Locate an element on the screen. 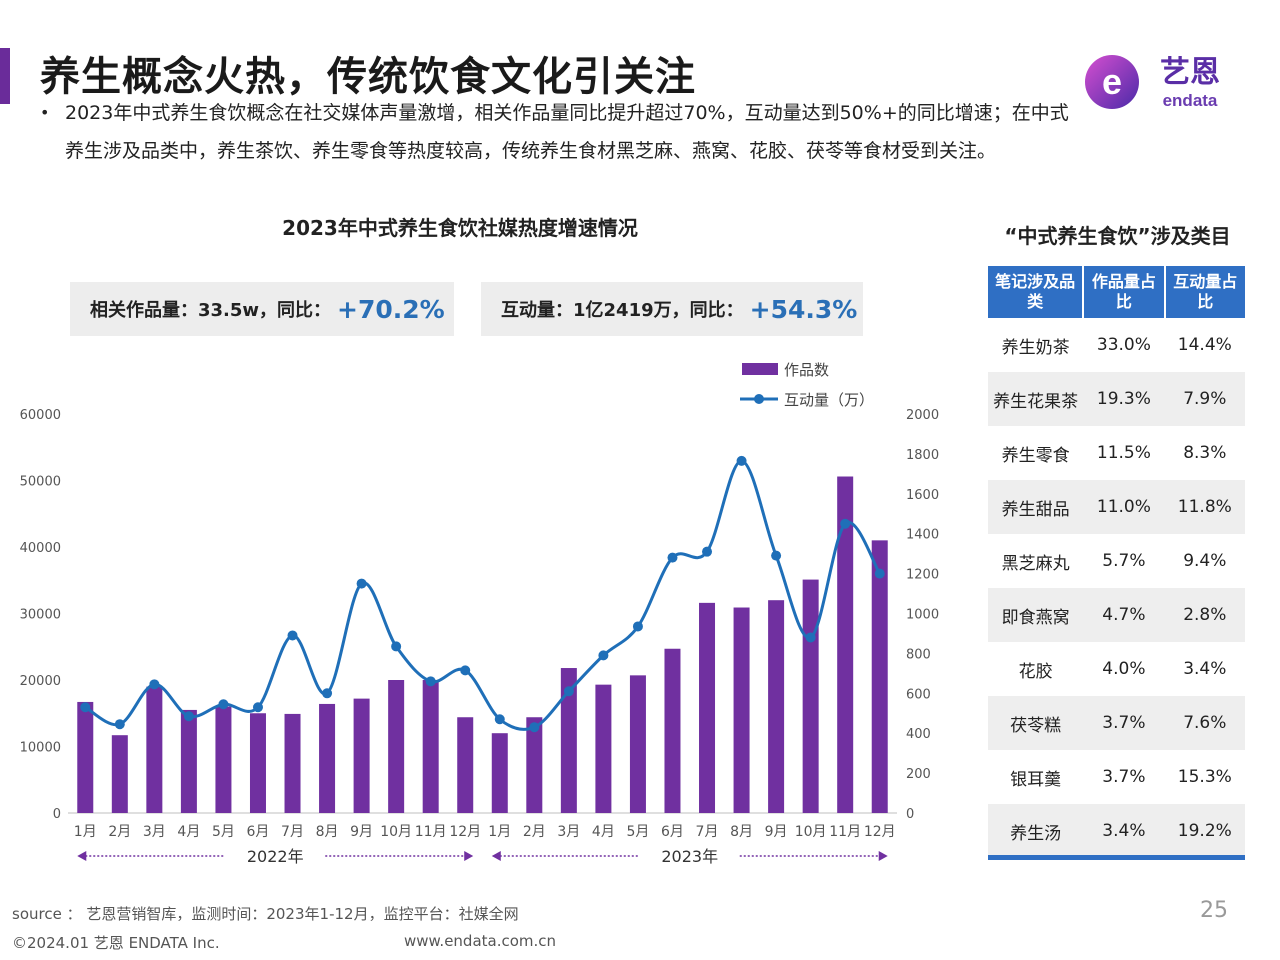 This screenshot has height=960, width=1280. right-axis-tick-label: 1600 is located at coordinates (922, 495).